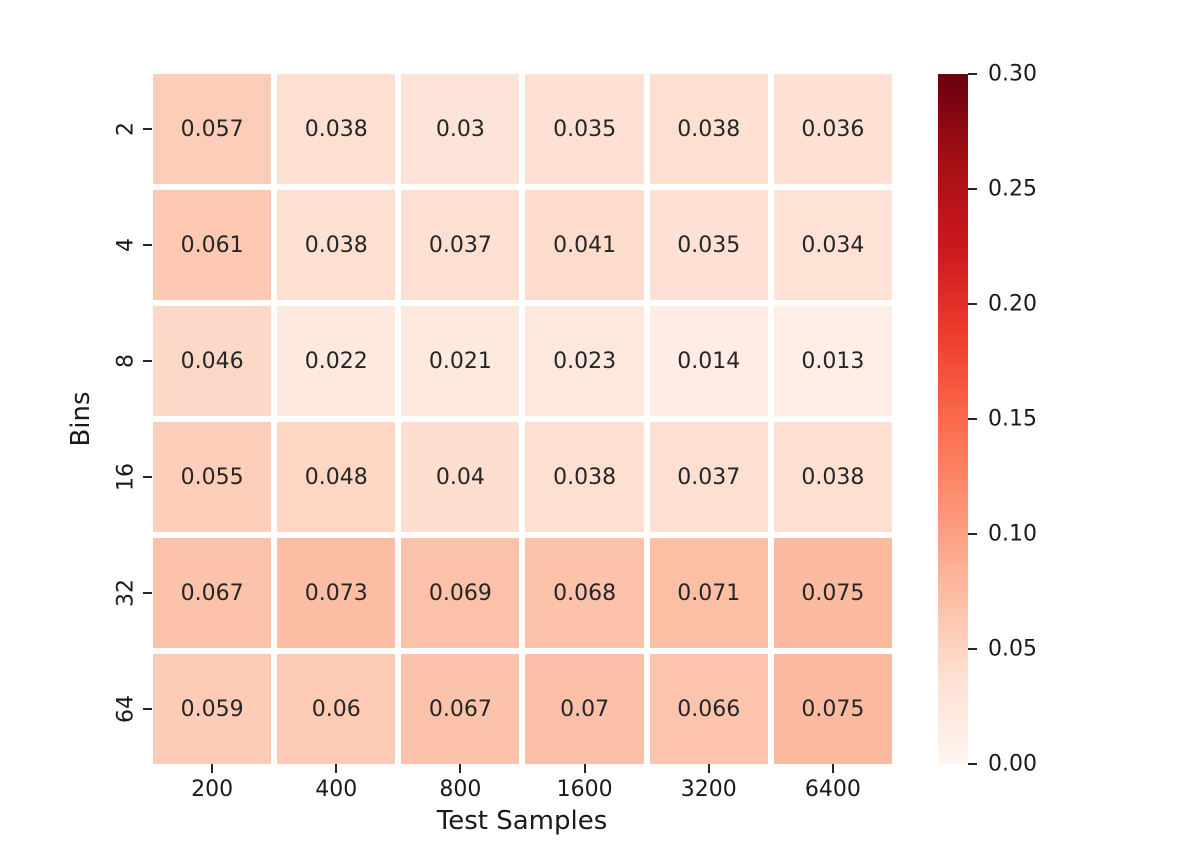 Image resolution: width=1196 pixels, height=860 pixels. What do you see at coordinates (460, 593) in the screenshot?
I see `heatmap-cell: 0.069` at bounding box center [460, 593].